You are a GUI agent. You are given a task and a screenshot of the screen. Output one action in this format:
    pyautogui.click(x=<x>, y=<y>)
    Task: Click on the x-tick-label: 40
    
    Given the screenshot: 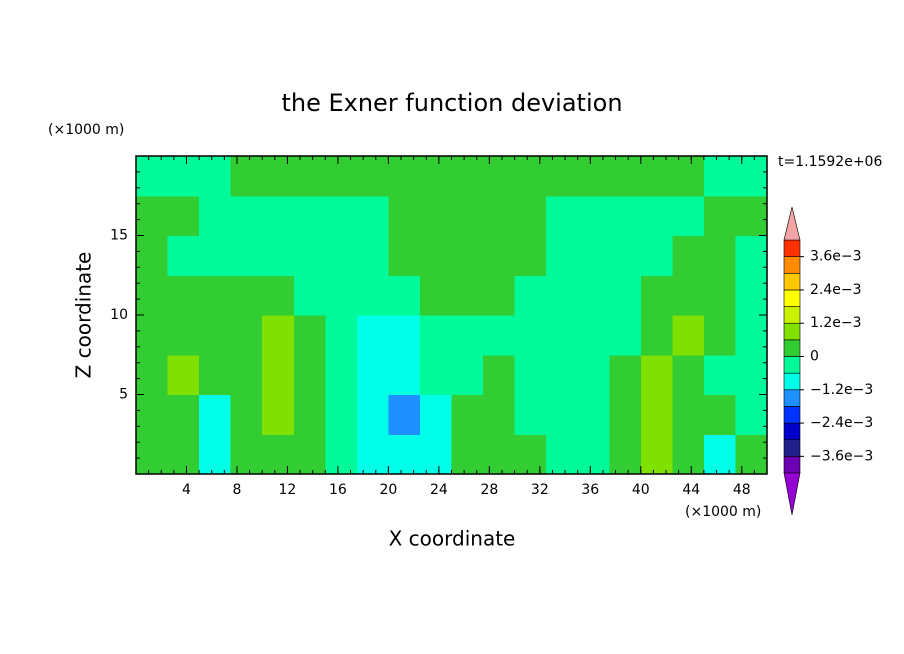 What is the action you would take?
    pyautogui.click(x=641, y=490)
    